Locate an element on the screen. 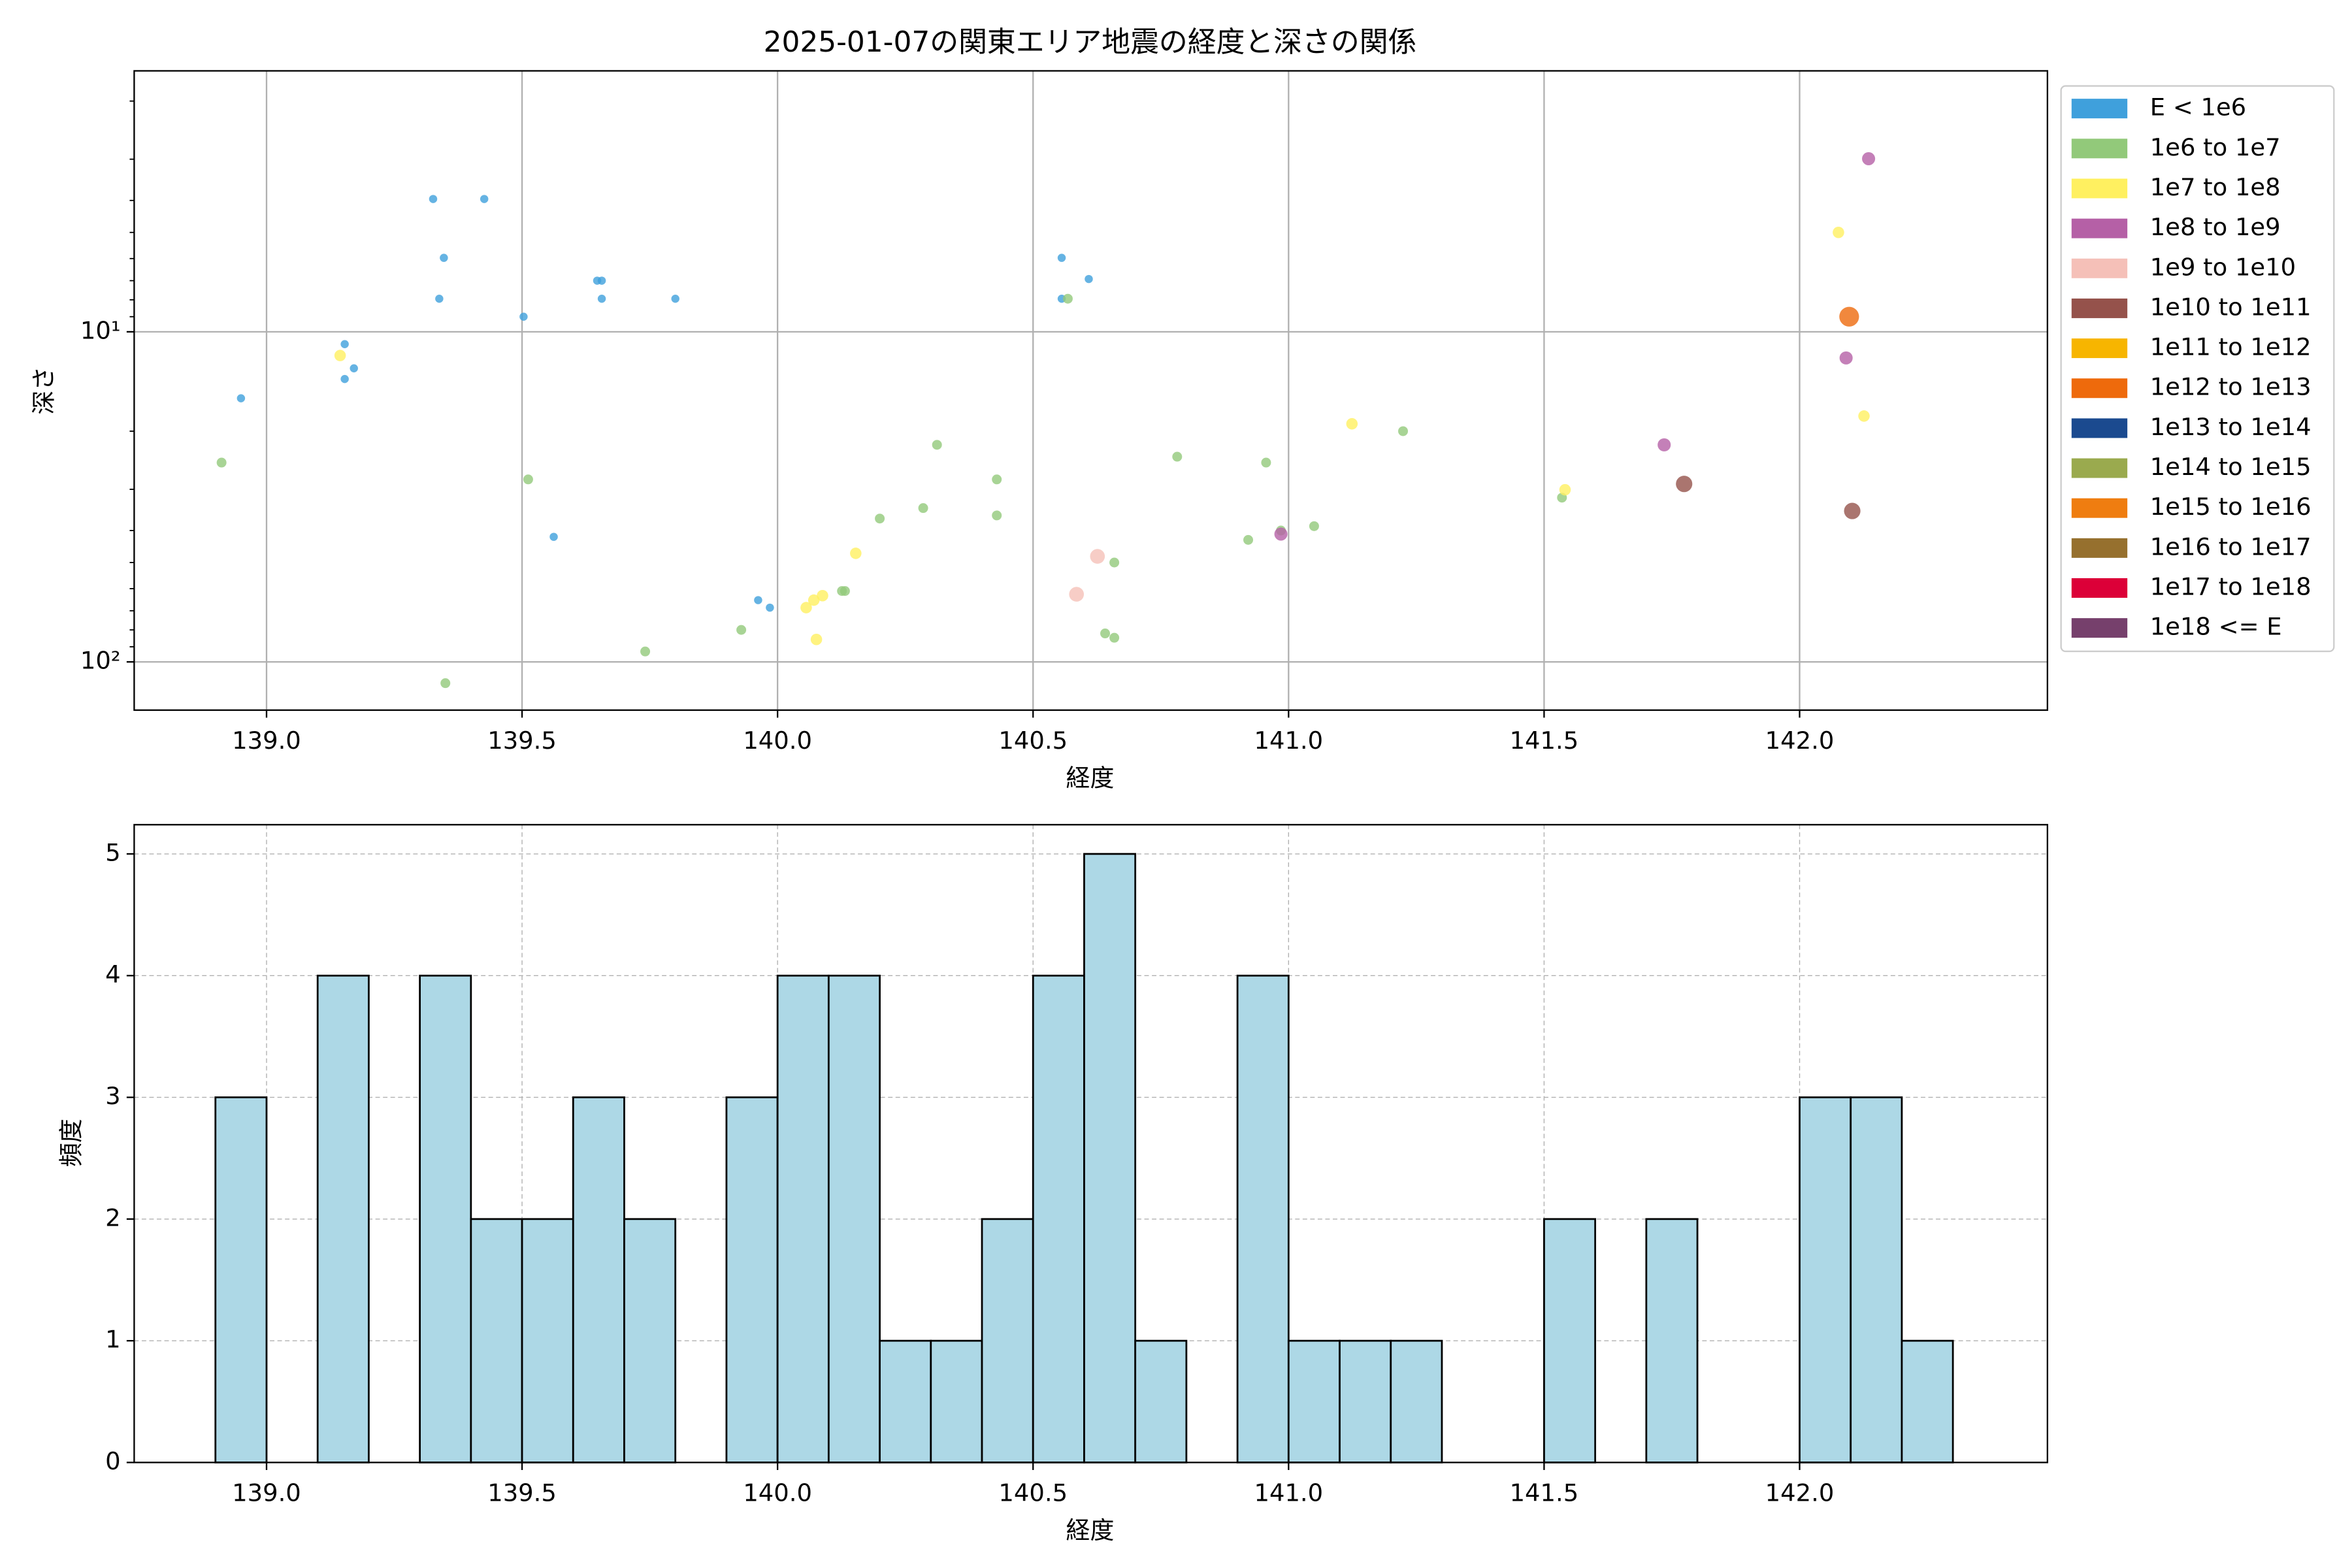 The image size is (2352, 1568). y-tick-label: 2 is located at coordinates (112, 1217).